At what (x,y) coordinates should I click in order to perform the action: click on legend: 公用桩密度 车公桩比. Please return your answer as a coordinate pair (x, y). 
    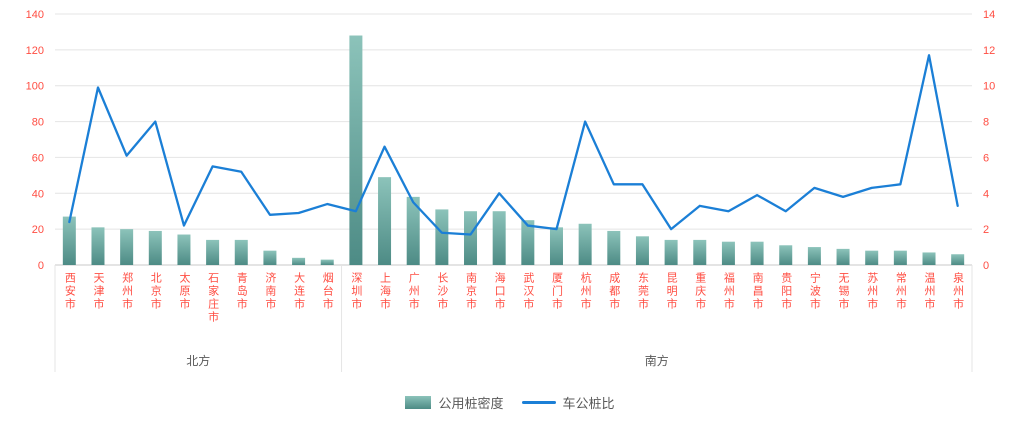
    Looking at the image, I should click on (510, 402).